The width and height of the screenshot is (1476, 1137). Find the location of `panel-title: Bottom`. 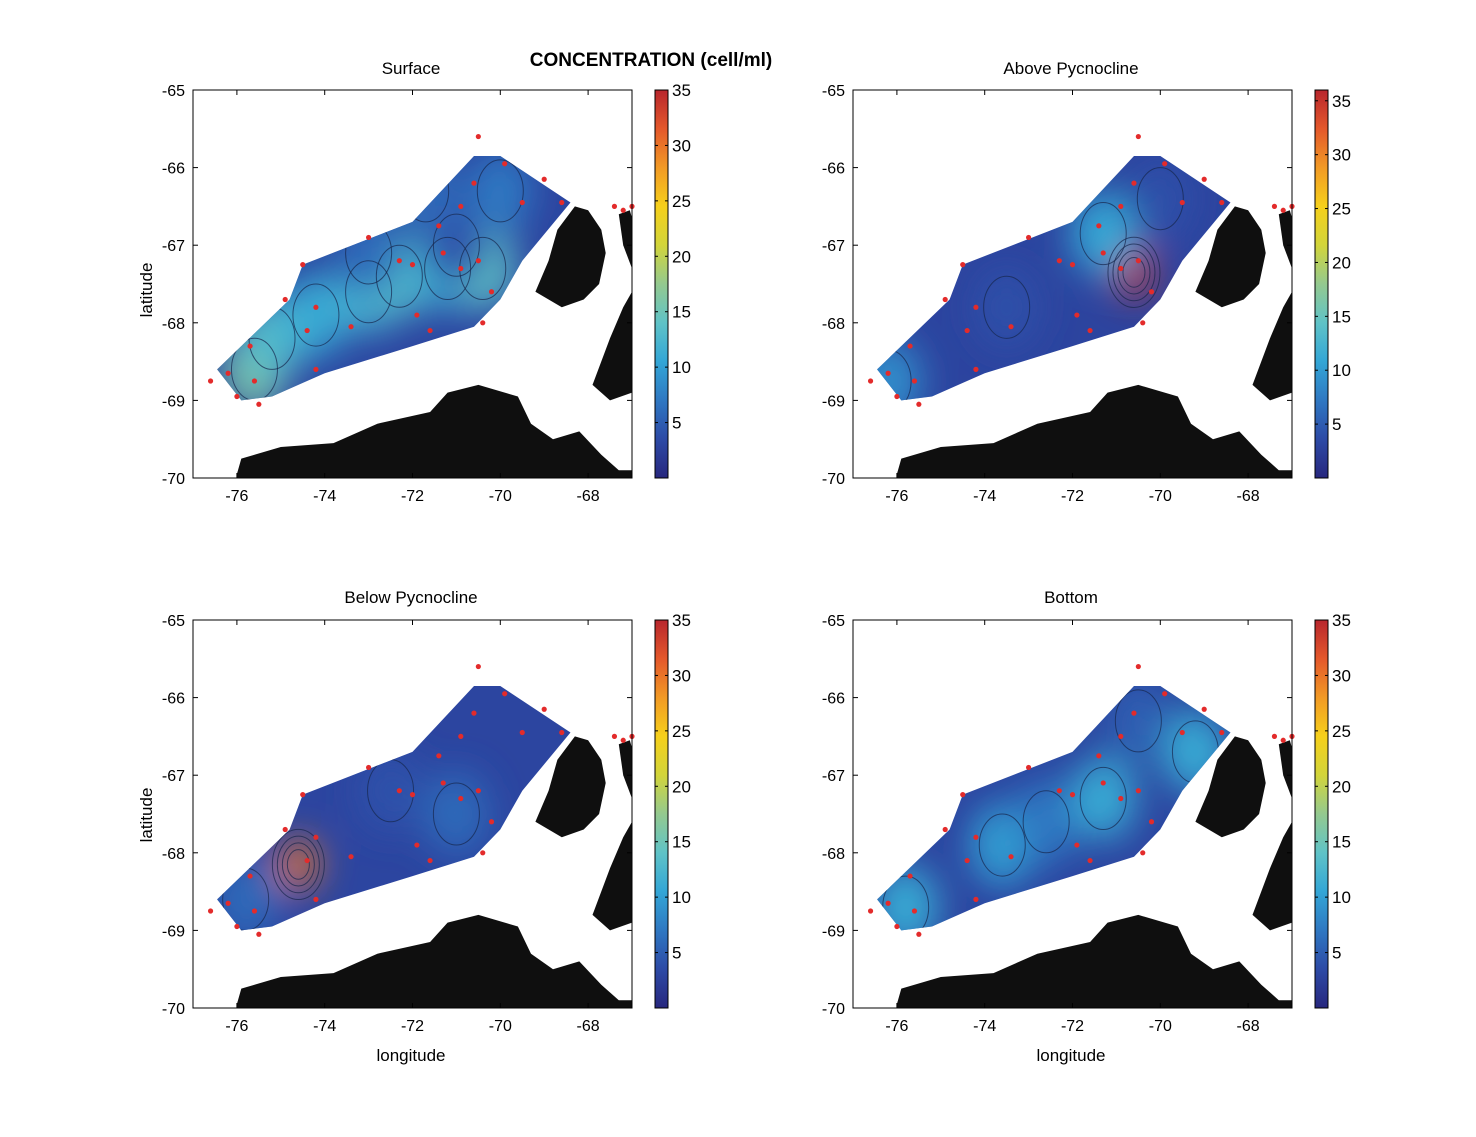

panel-title: Bottom is located at coordinates (1071, 597).